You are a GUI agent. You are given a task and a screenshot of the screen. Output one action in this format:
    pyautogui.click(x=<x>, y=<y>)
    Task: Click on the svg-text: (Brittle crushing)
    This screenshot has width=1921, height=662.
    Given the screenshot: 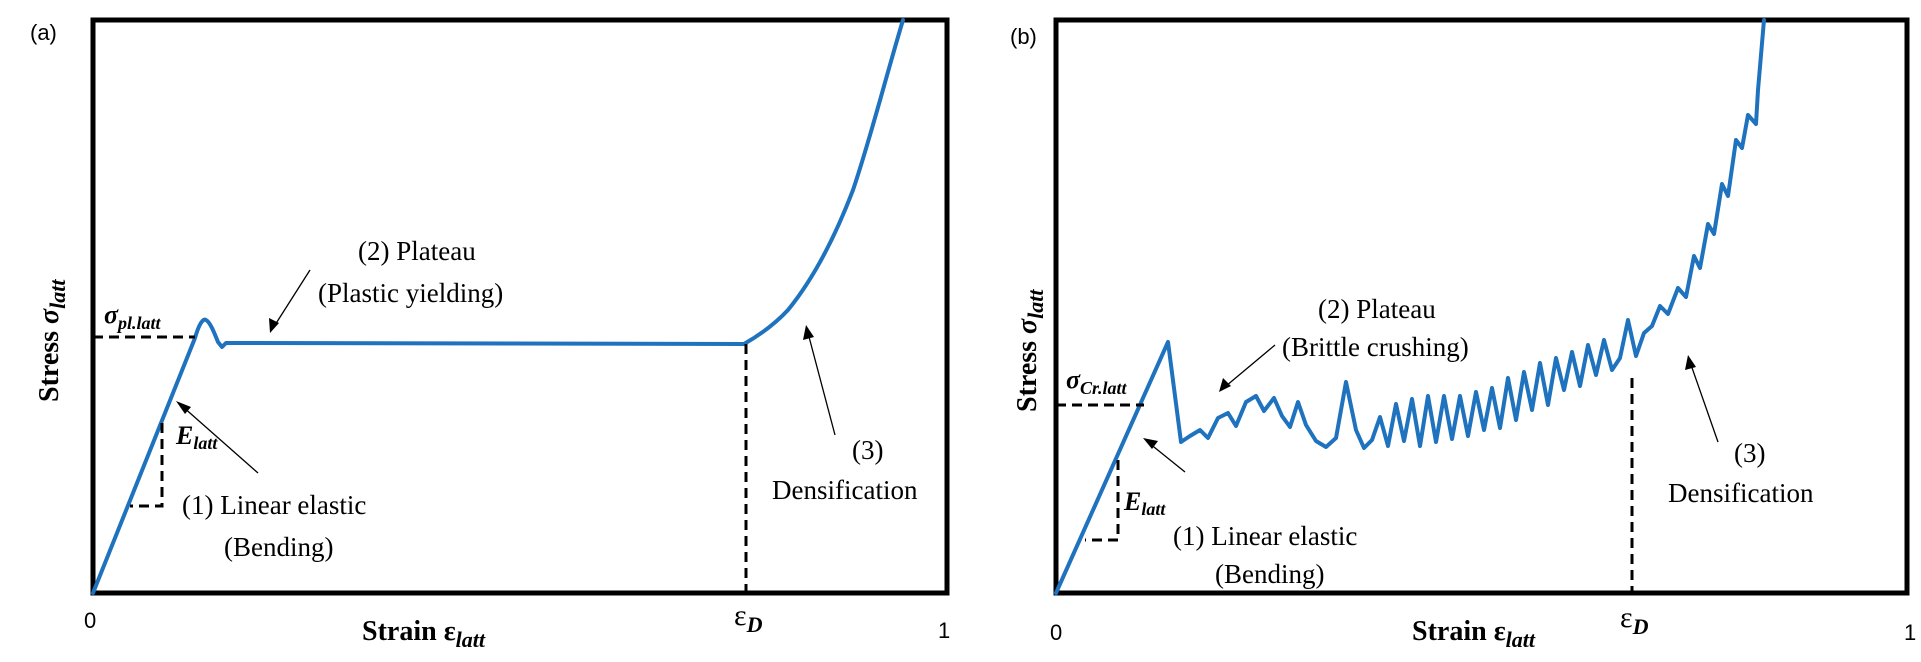 What is the action you would take?
    pyautogui.click(x=1375, y=347)
    